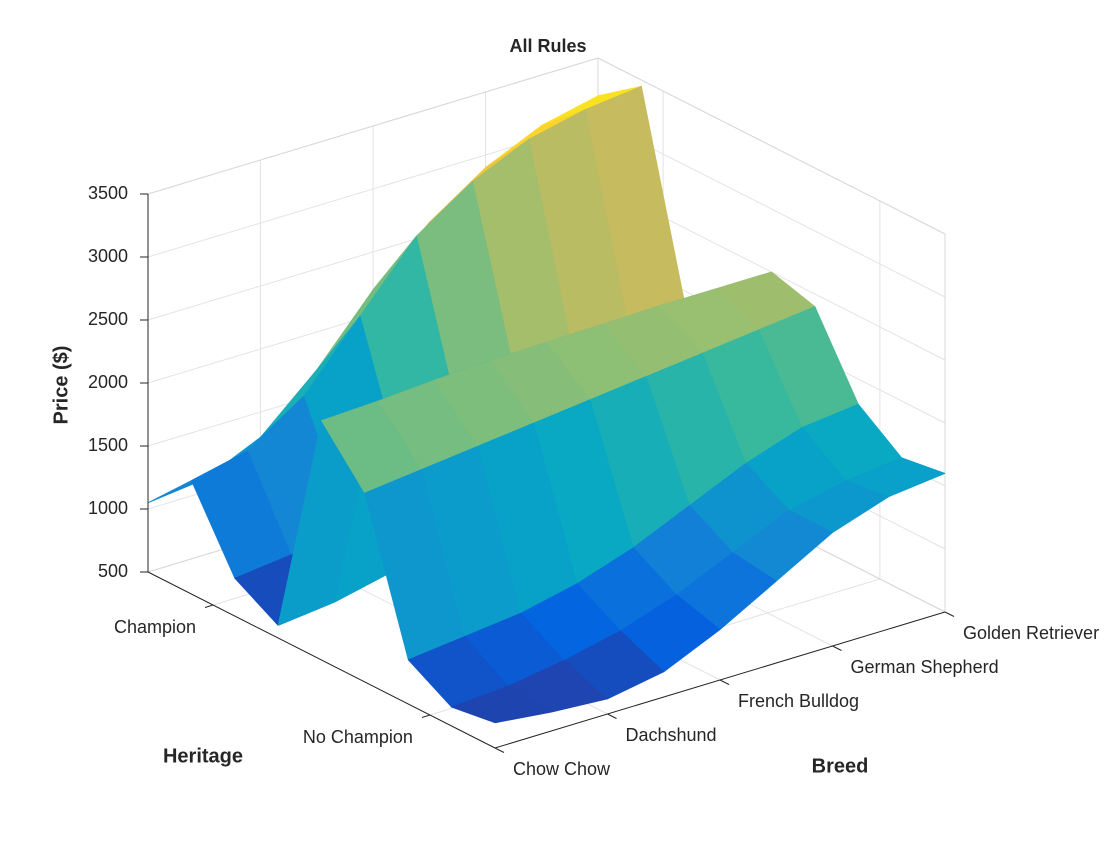 Image resolution: width=1120 pixels, height=845 pixels. Describe the element at coordinates (61, 385) in the screenshot. I see `z-axis-label: Price ($)` at that location.